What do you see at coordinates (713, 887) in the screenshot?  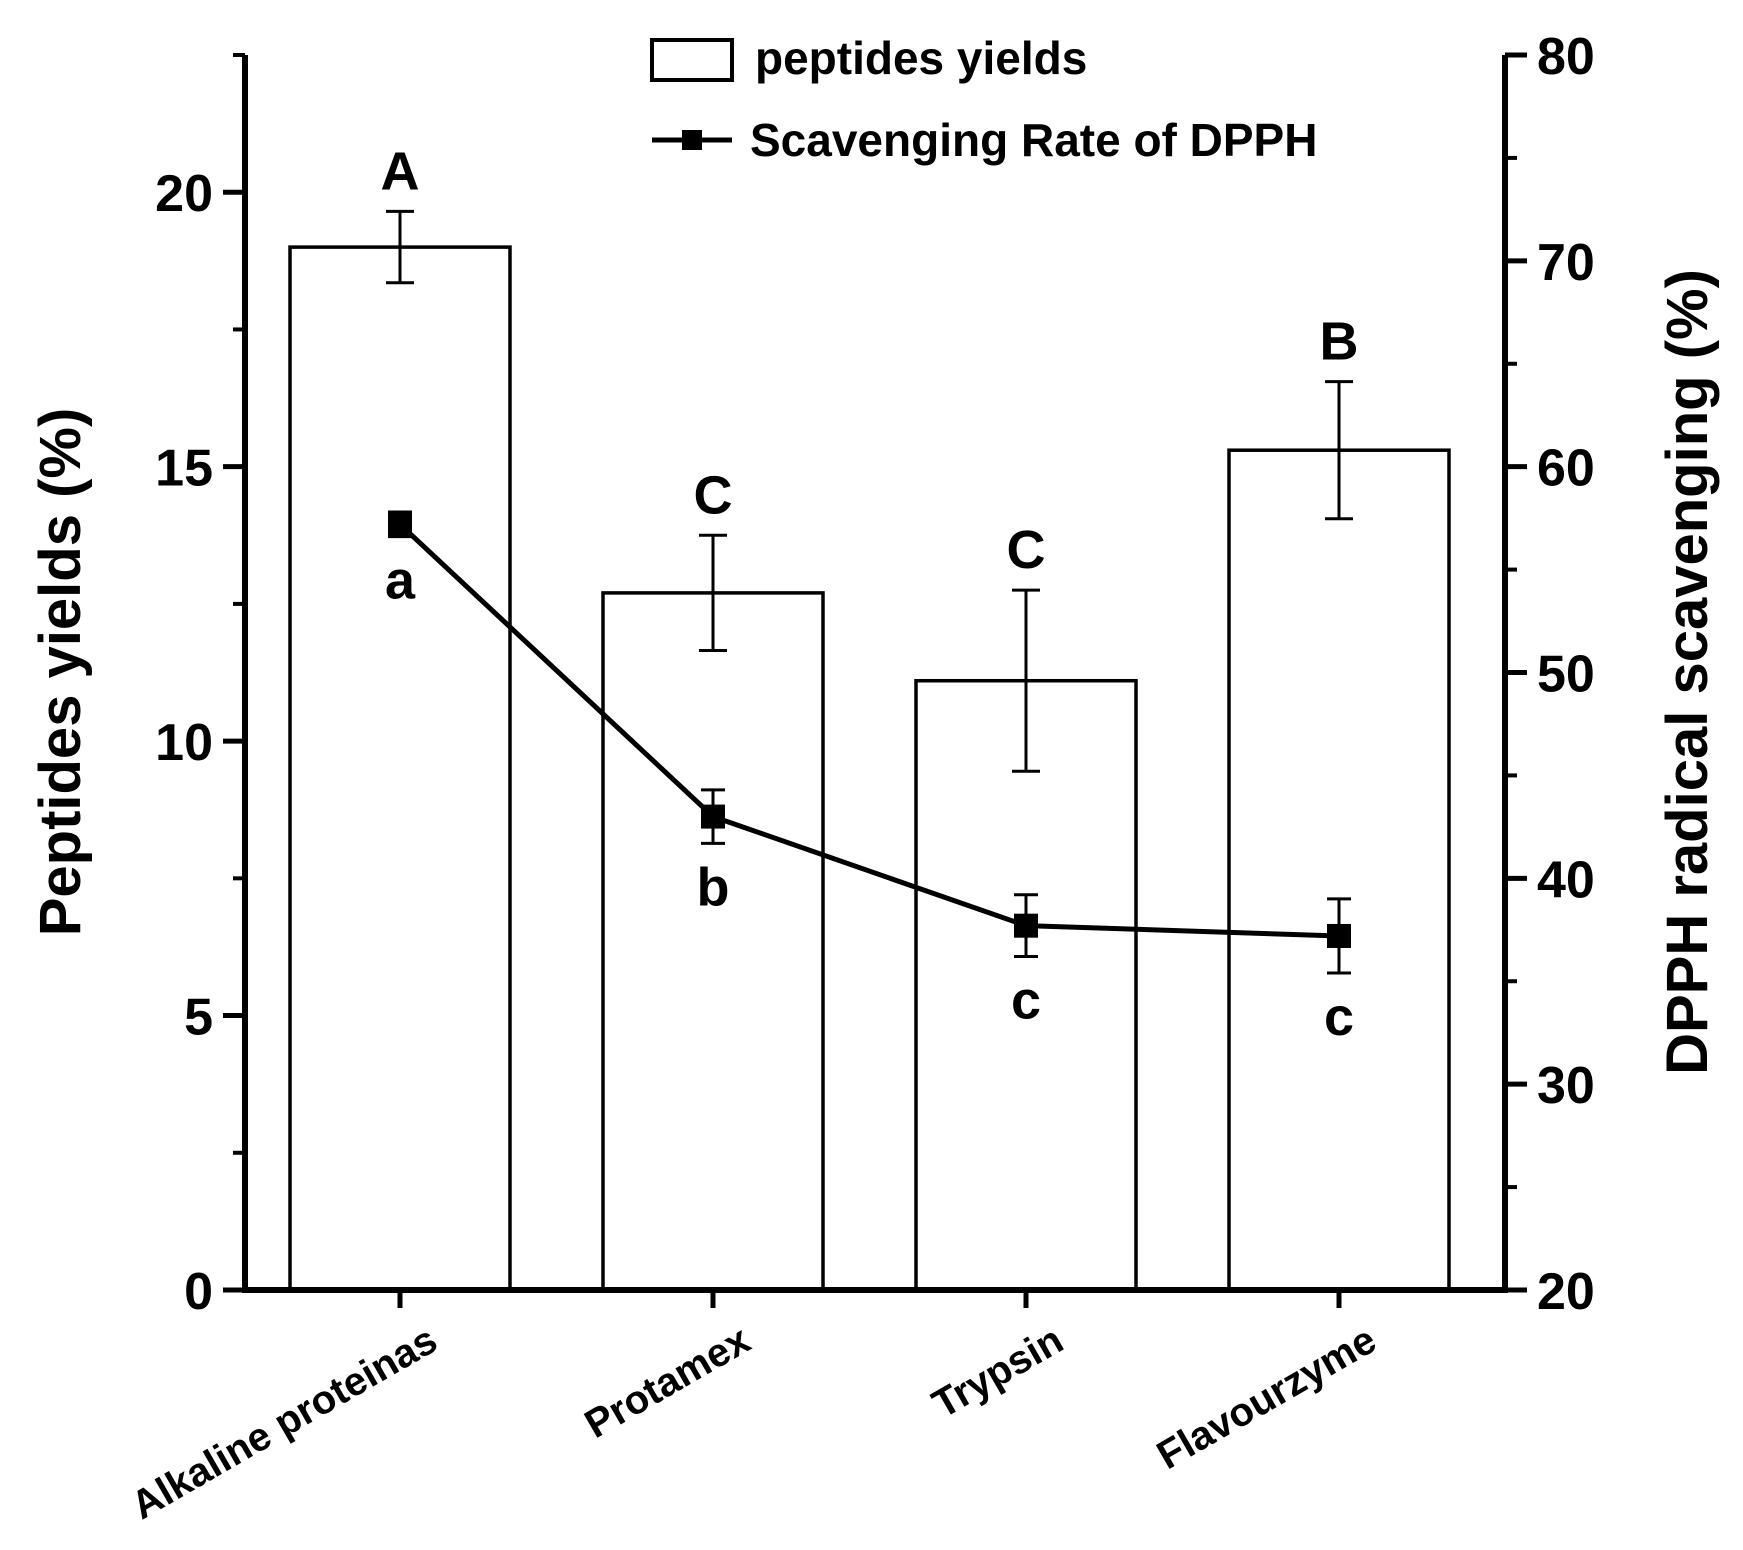 I see `dpph-letter-1: b` at bounding box center [713, 887].